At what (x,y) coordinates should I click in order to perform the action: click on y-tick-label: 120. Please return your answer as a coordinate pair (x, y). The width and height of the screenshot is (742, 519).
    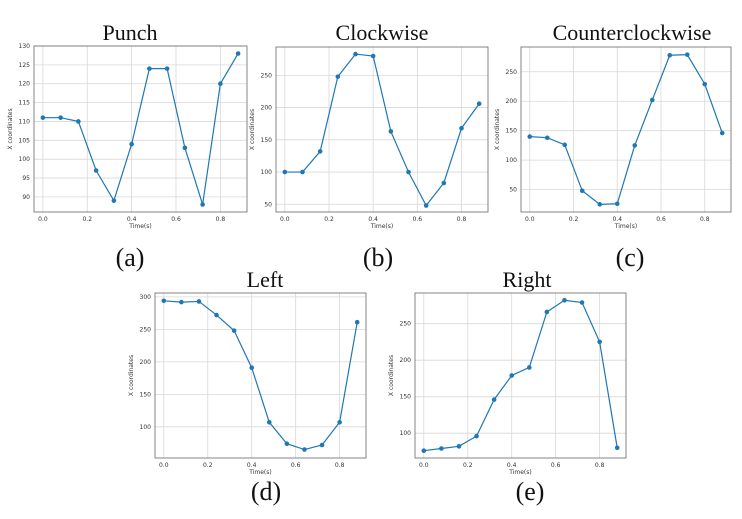
    Looking at the image, I should click on (25, 84).